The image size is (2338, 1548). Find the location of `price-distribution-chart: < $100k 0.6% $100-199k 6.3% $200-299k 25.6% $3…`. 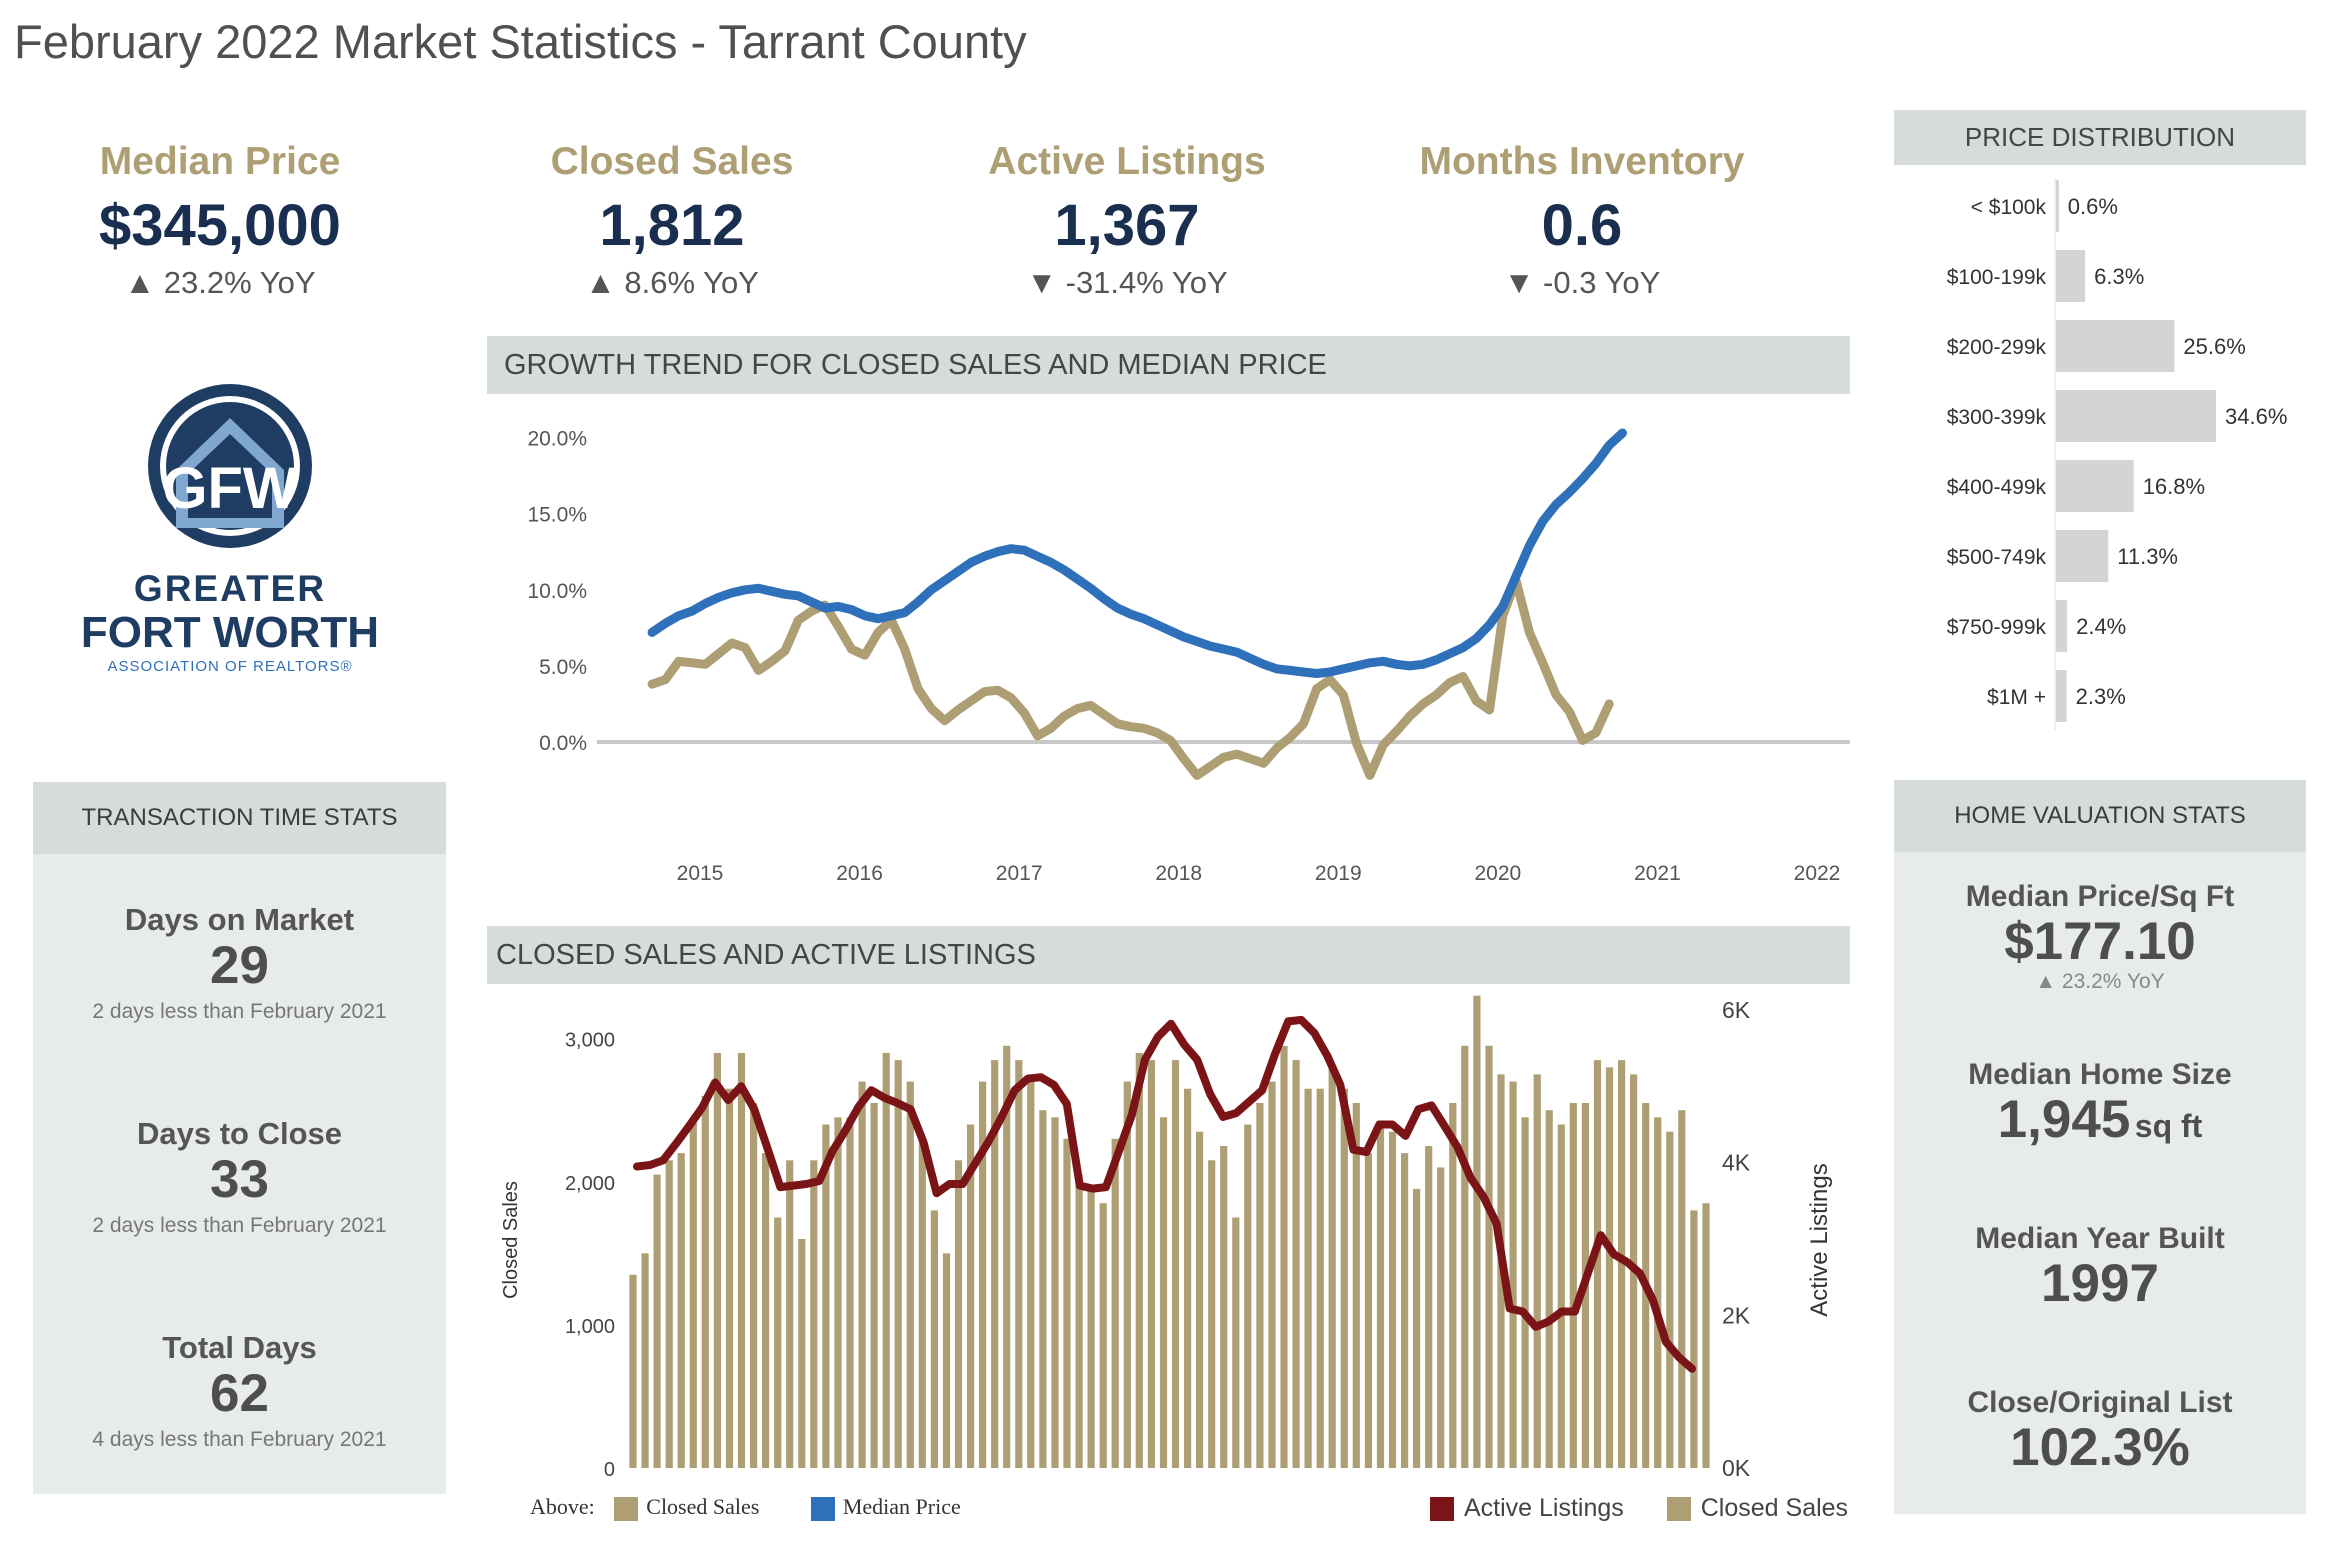

price-distribution-chart: < $100k 0.6% $100-199k 6.3% $200-299k 25.6% $3… is located at coordinates (2117, 454).